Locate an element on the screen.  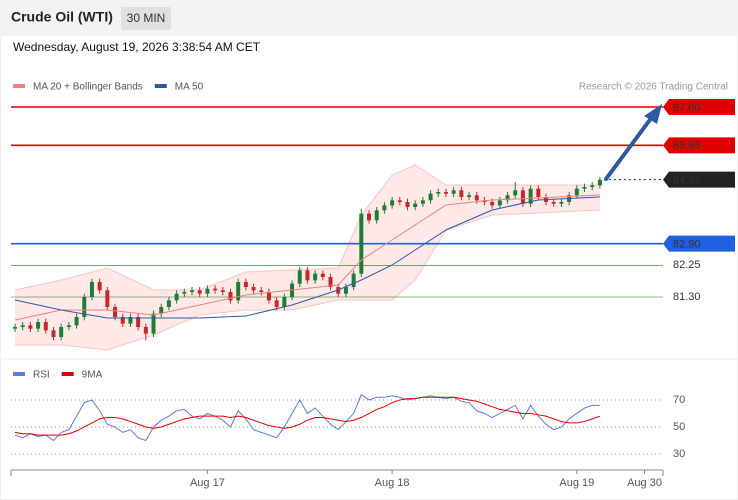
level-label: 87.00 is located at coordinates (687, 108).